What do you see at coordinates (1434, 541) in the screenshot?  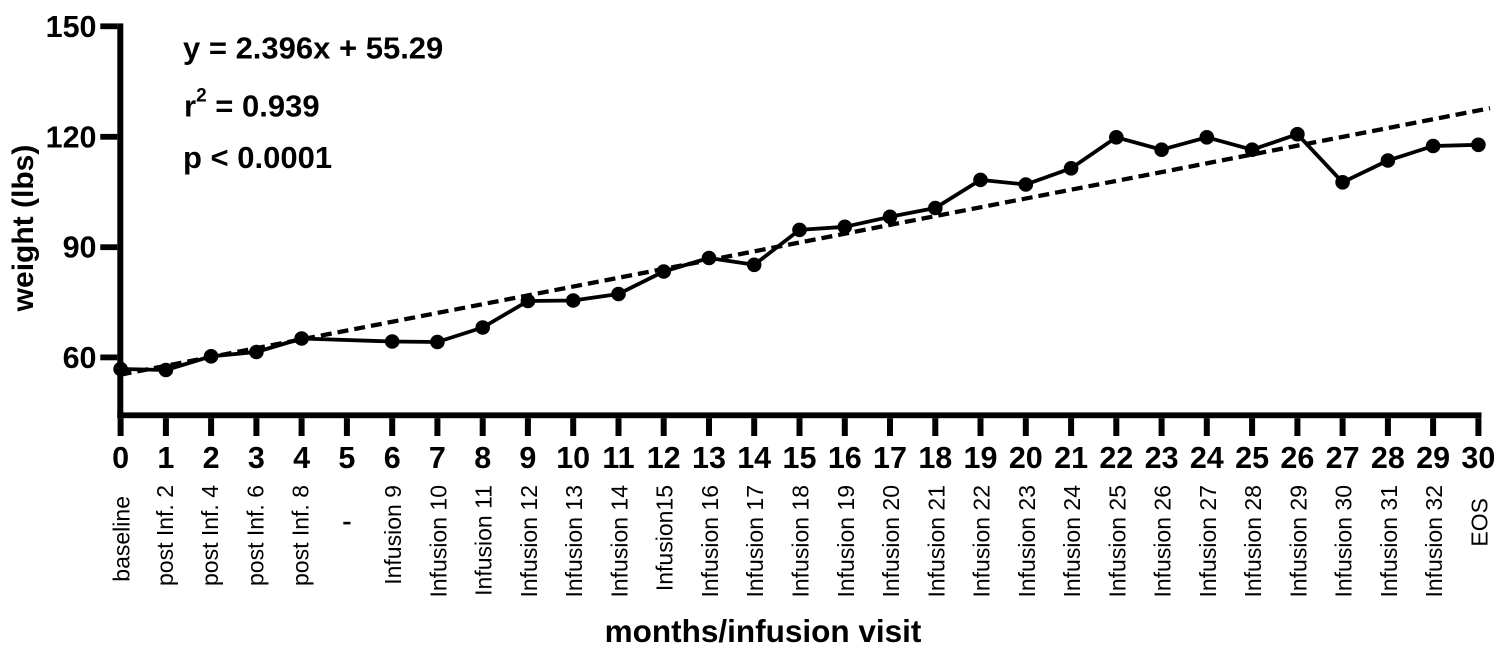 I see `svg-text: Infusion 32` at bounding box center [1434, 541].